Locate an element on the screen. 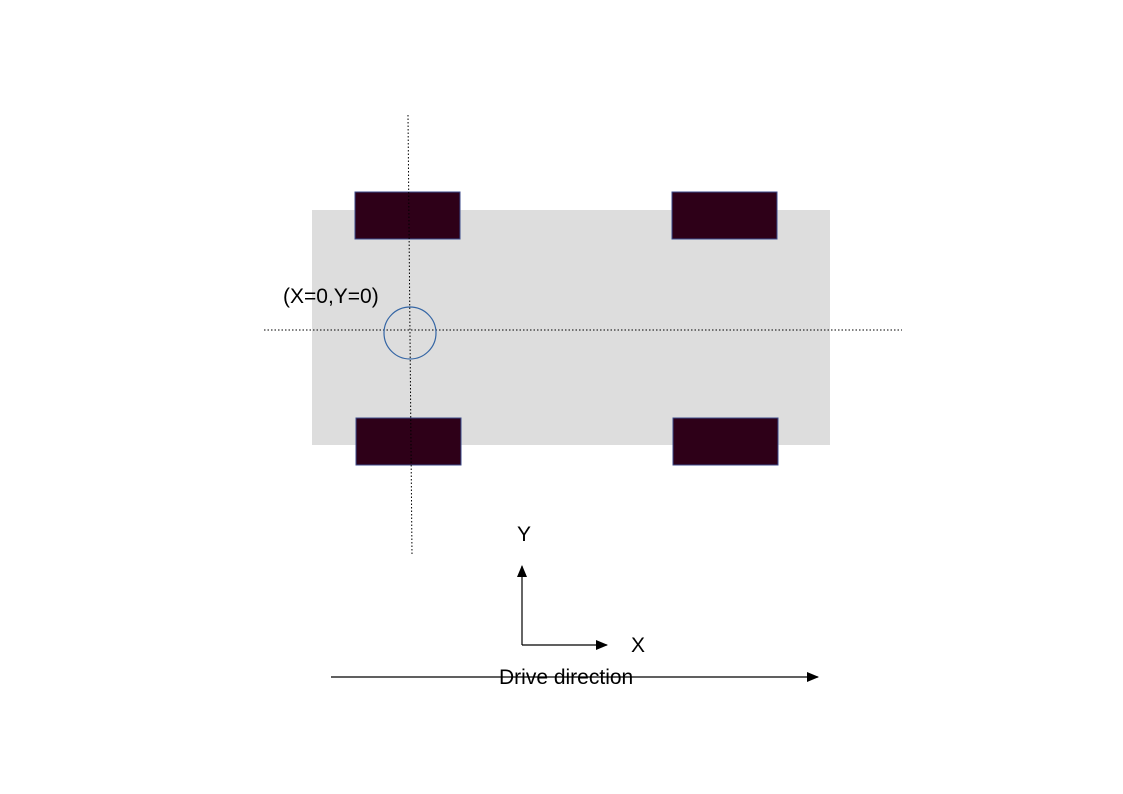  origin-circle is located at coordinates (410, 333).